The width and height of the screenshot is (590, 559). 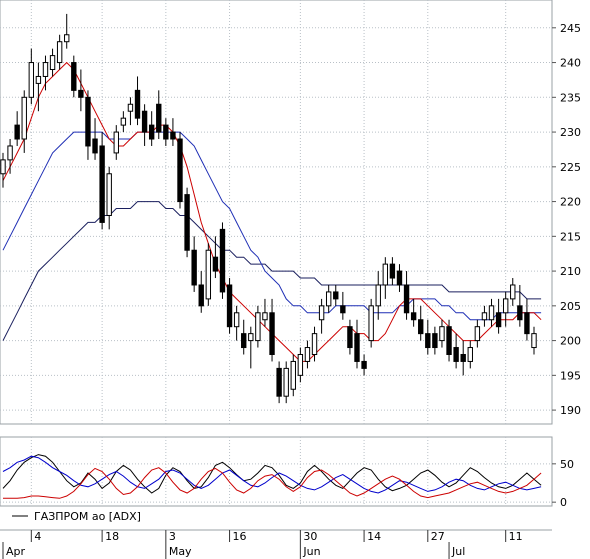 I want to click on x-tick-label: 3, so click(x=172, y=536).